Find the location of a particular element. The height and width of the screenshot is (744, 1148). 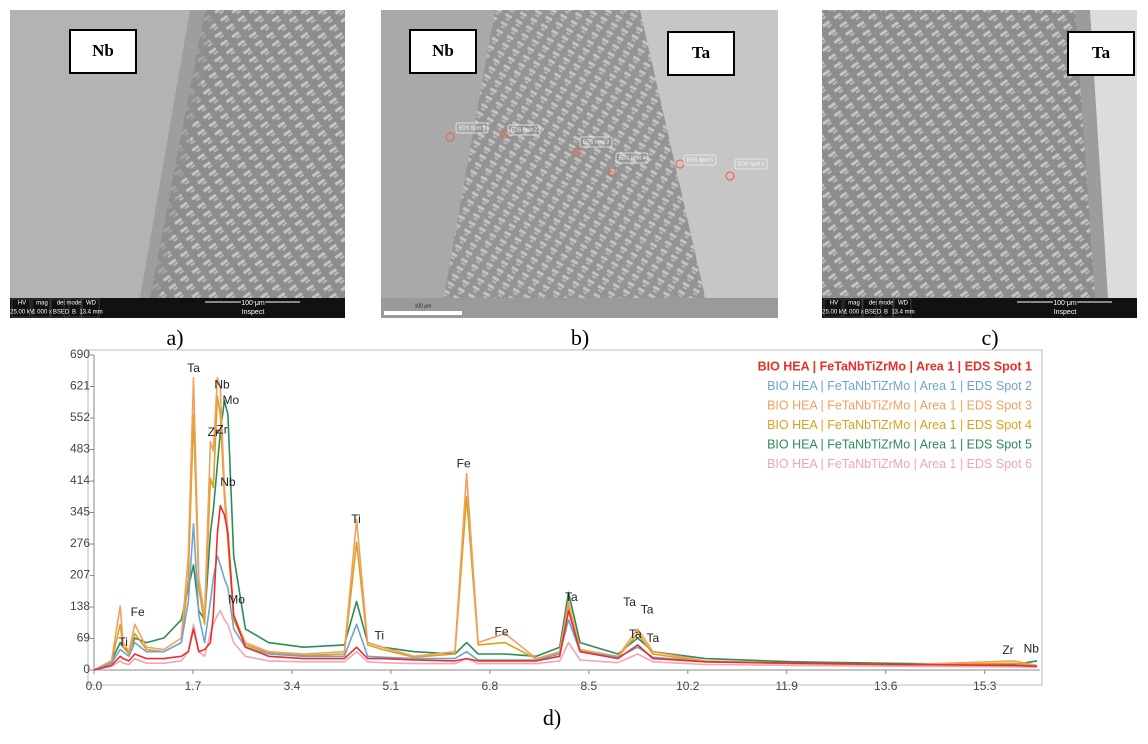

panel-label: a) is located at coordinates (174, 337).